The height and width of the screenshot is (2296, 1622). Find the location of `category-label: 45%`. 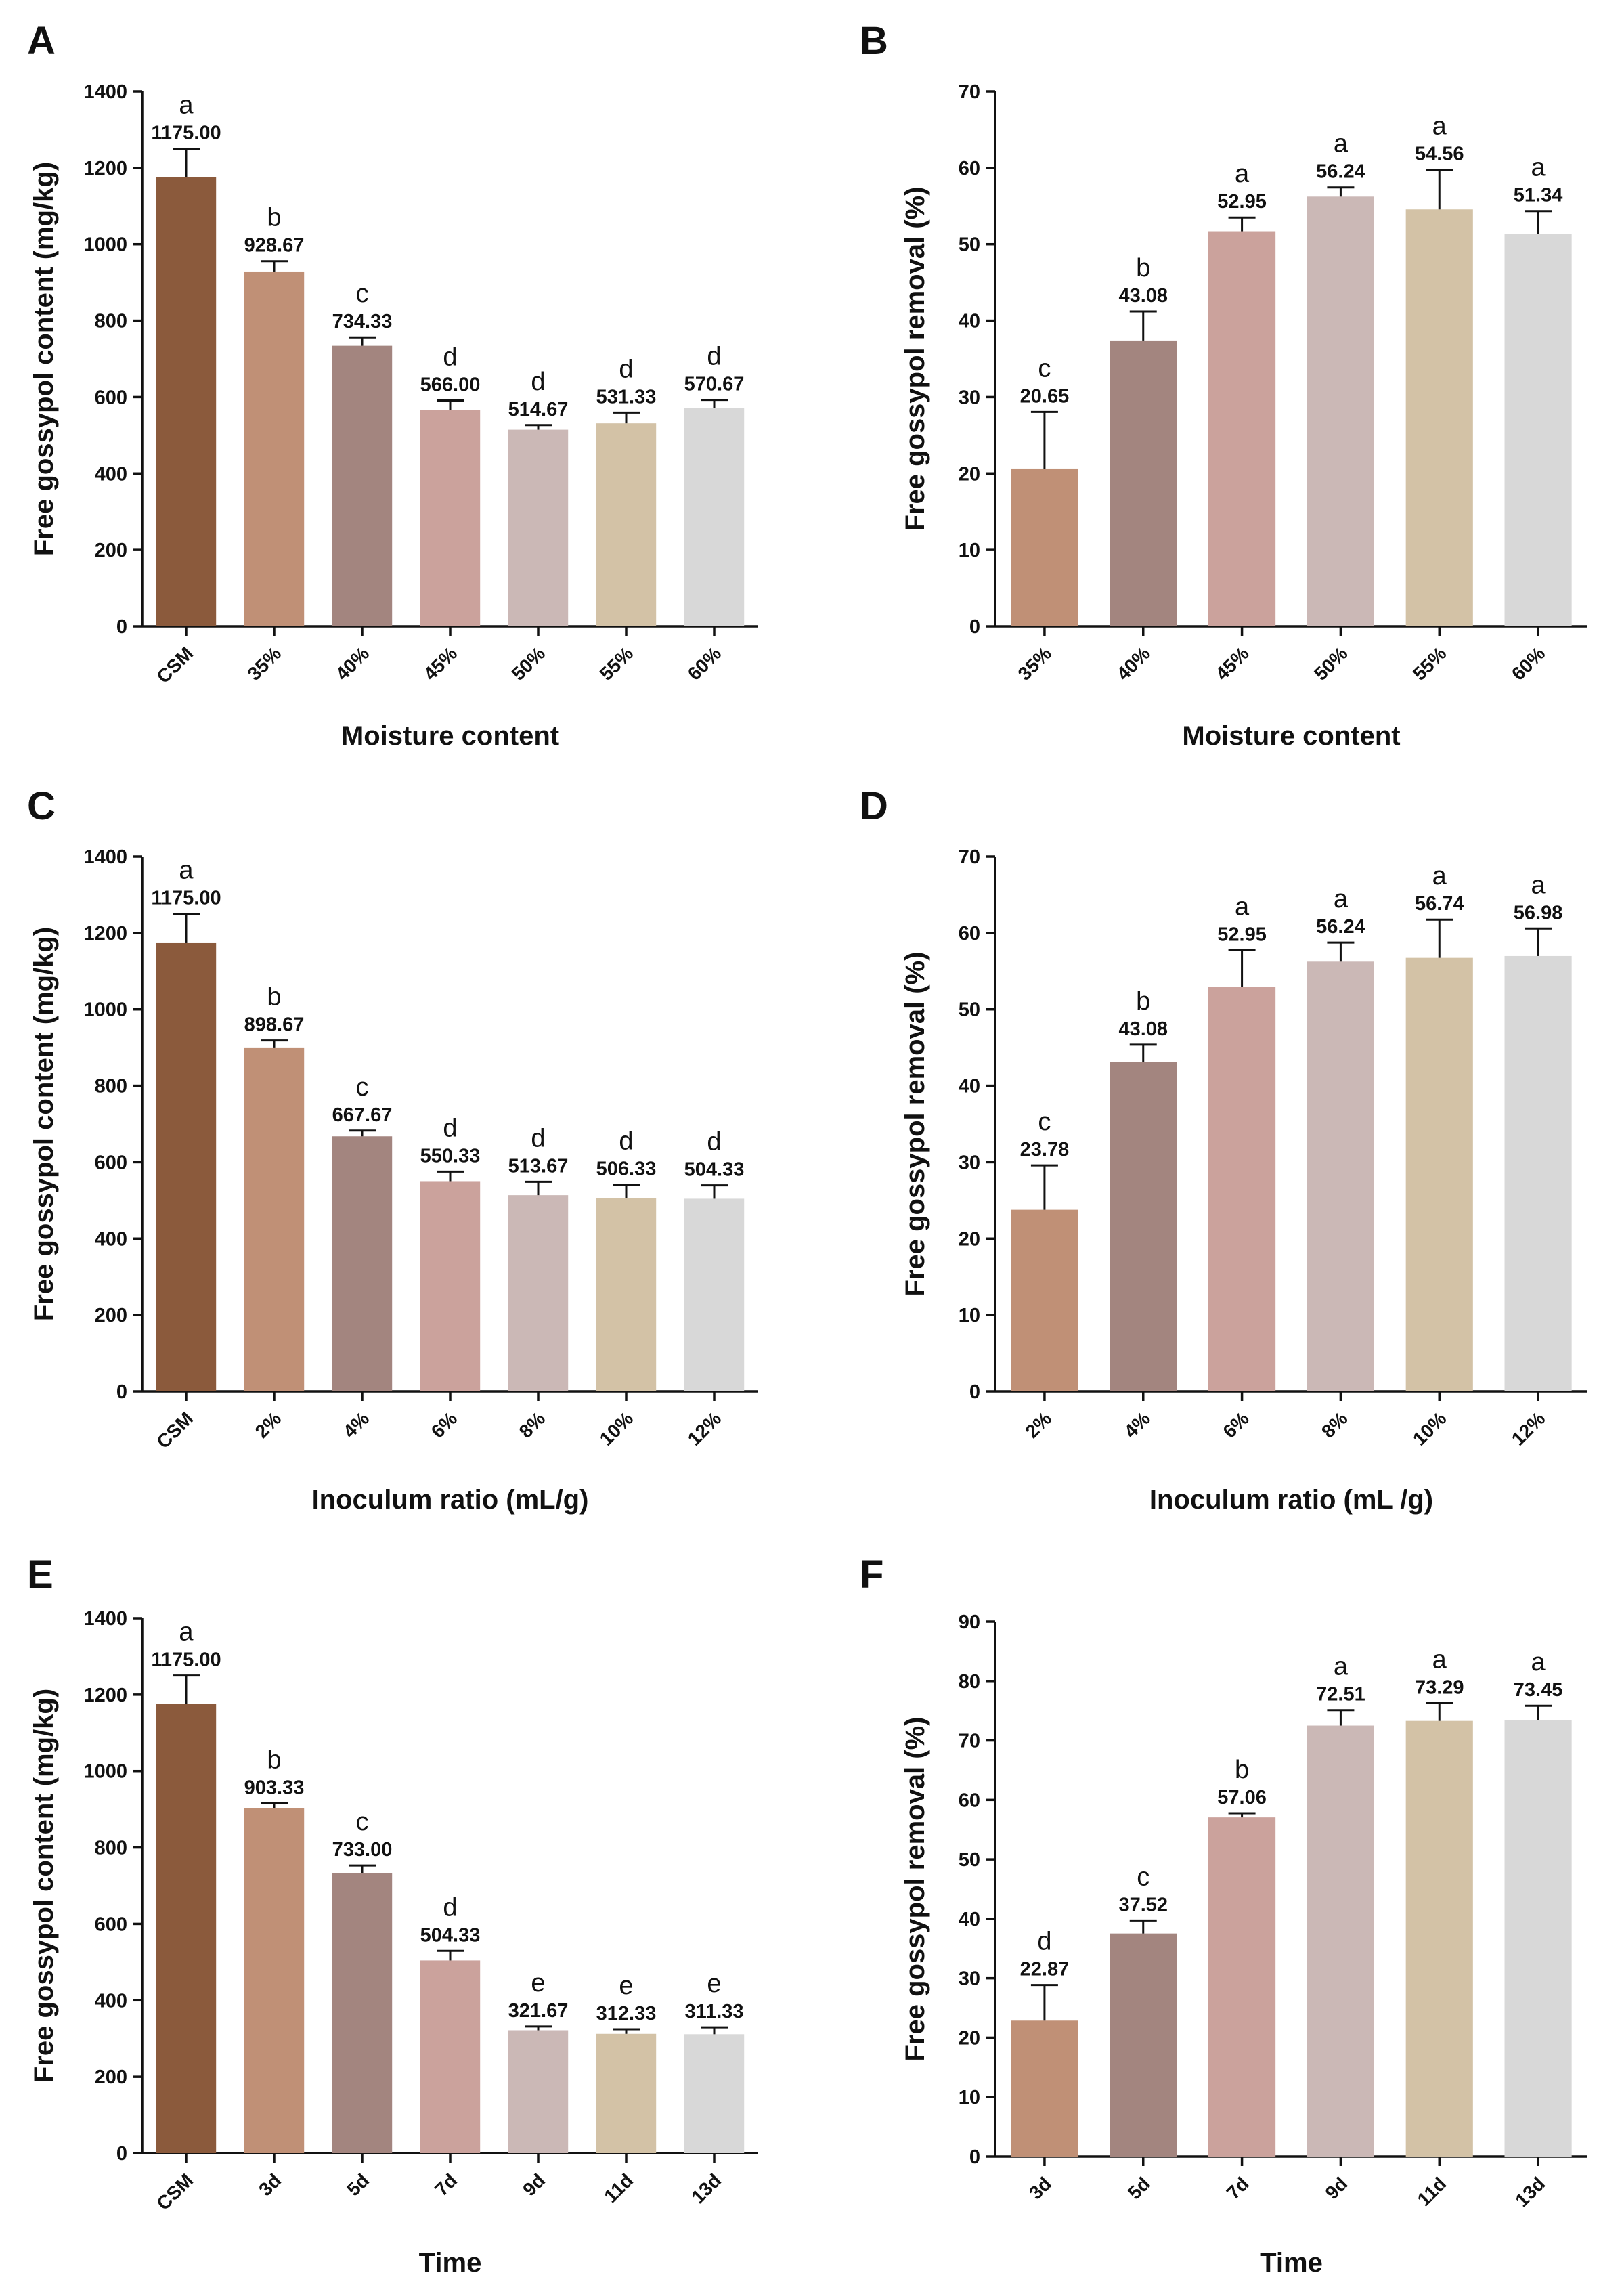

category-label: 45% is located at coordinates (441, 664).